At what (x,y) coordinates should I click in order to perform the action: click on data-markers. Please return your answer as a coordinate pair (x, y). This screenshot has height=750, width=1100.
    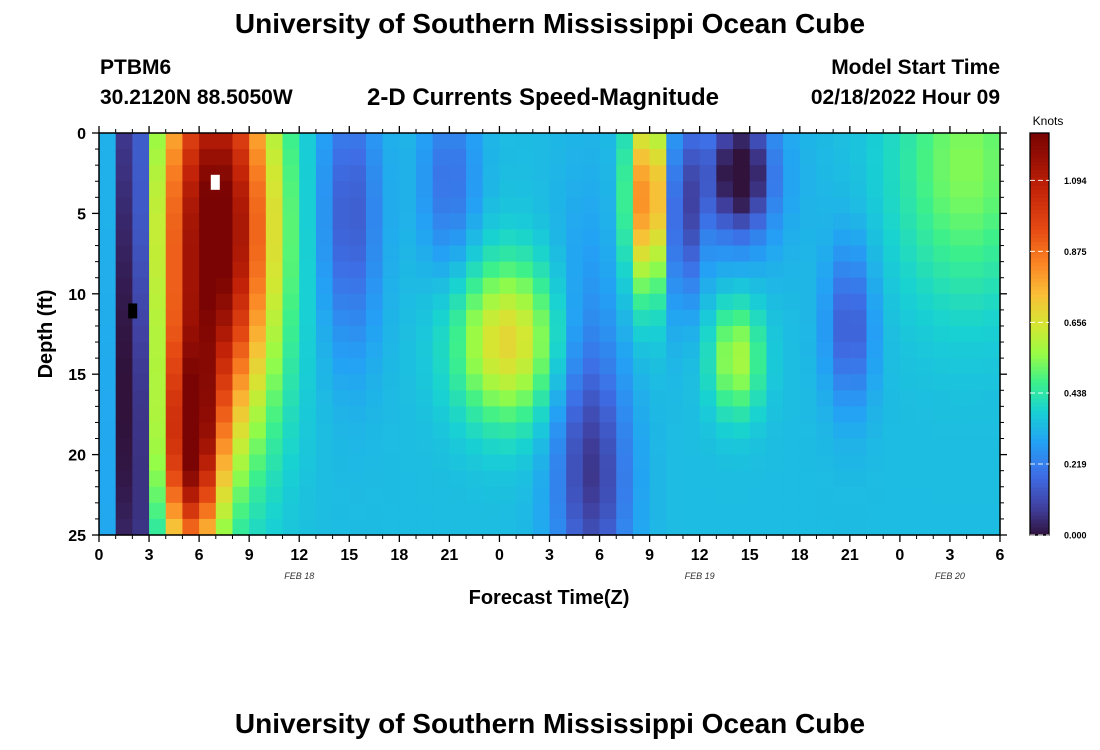
    Looking at the image, I should click on (174, 246).